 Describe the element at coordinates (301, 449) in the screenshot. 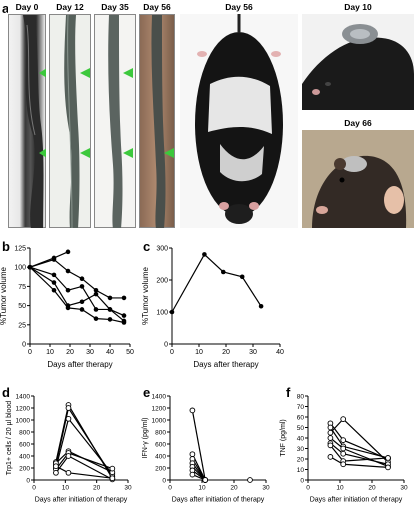

I see `y-tick-label: 30` at that location.